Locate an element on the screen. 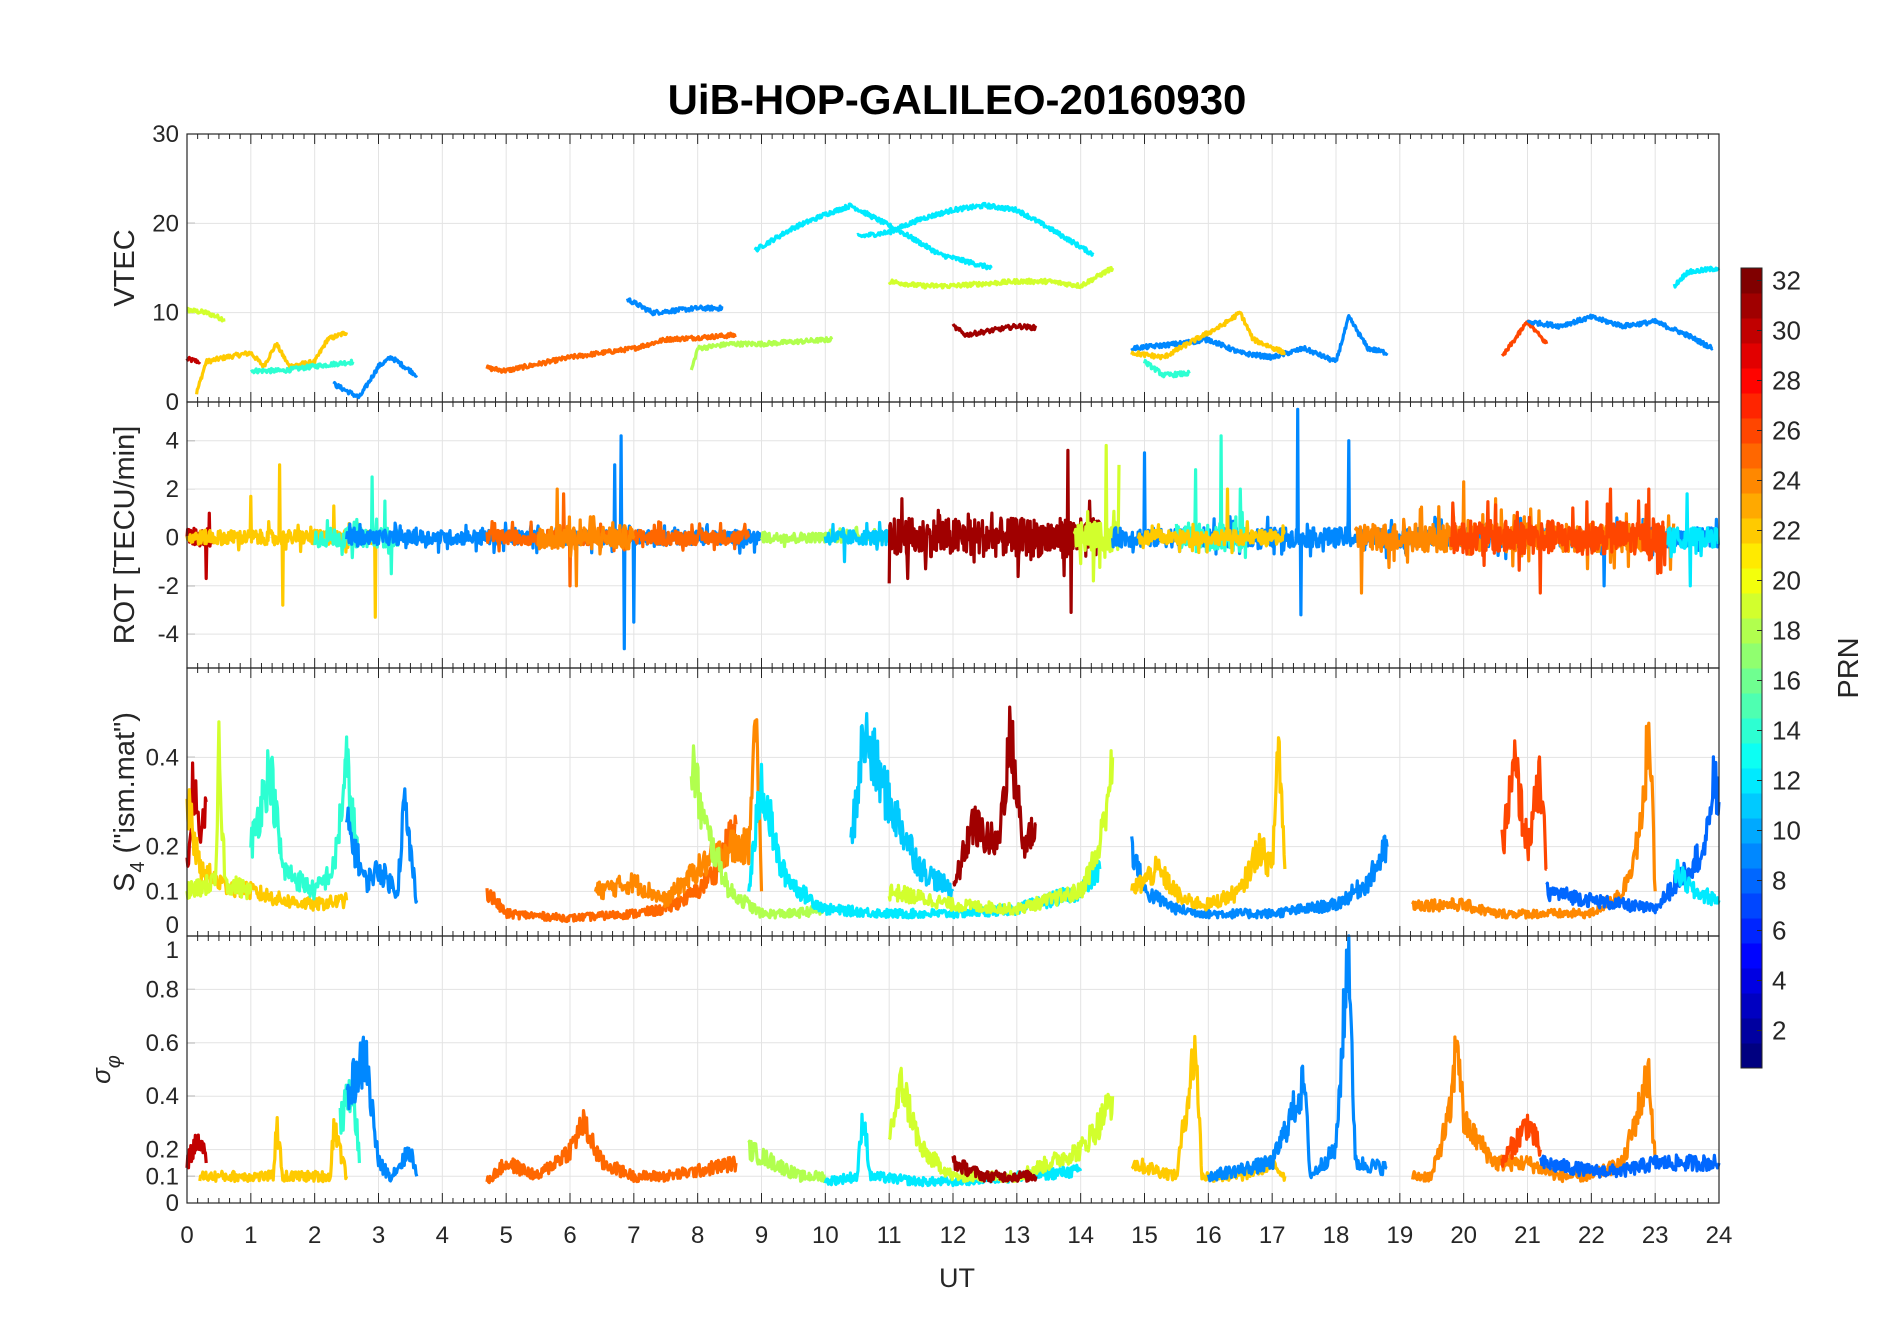  x-tick-label: 2 is located at coordinates (314, 1235).